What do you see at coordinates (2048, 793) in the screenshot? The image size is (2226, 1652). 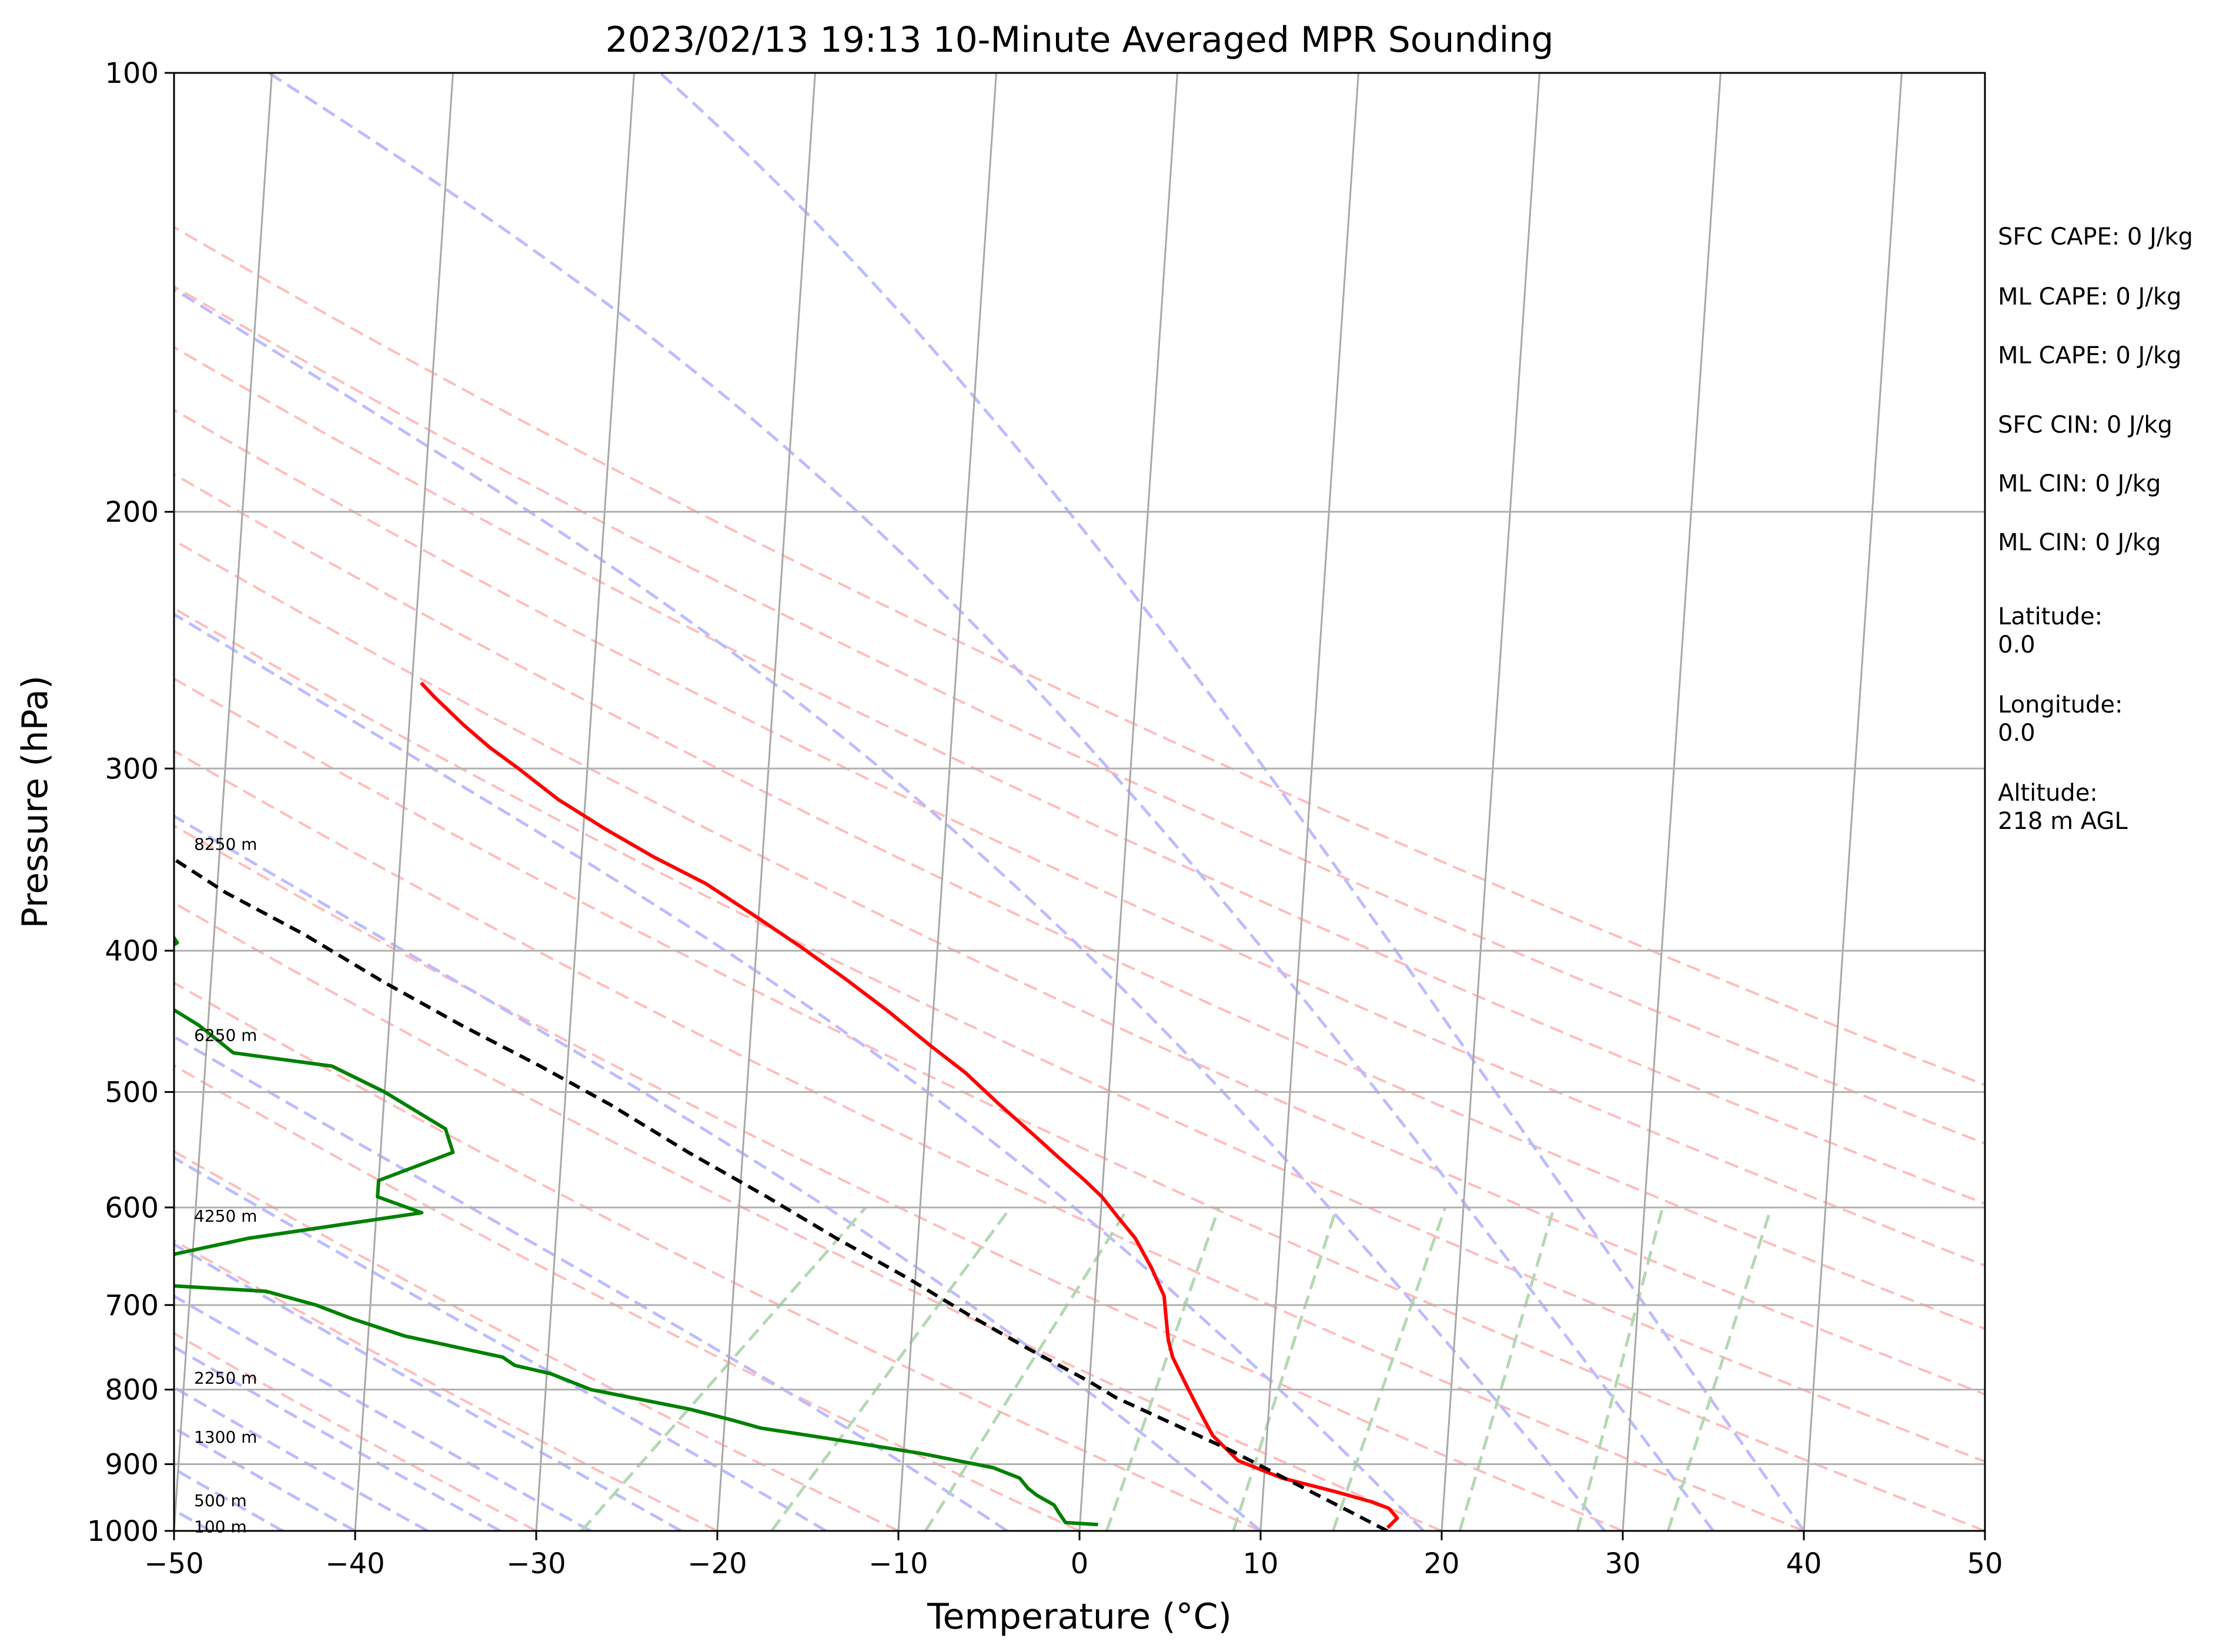 I see `altitude-label: Altitude:` at bounding box center [2048, 793].